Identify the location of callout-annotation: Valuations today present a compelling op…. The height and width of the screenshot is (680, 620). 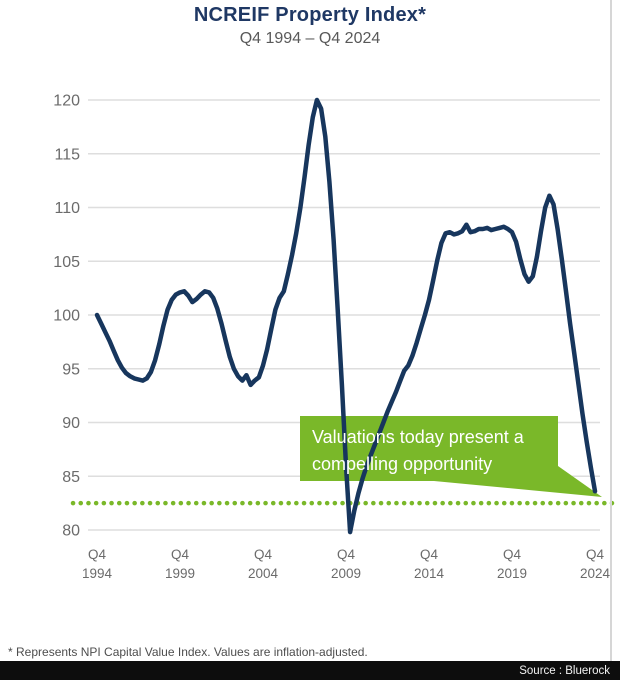
(432, 451).